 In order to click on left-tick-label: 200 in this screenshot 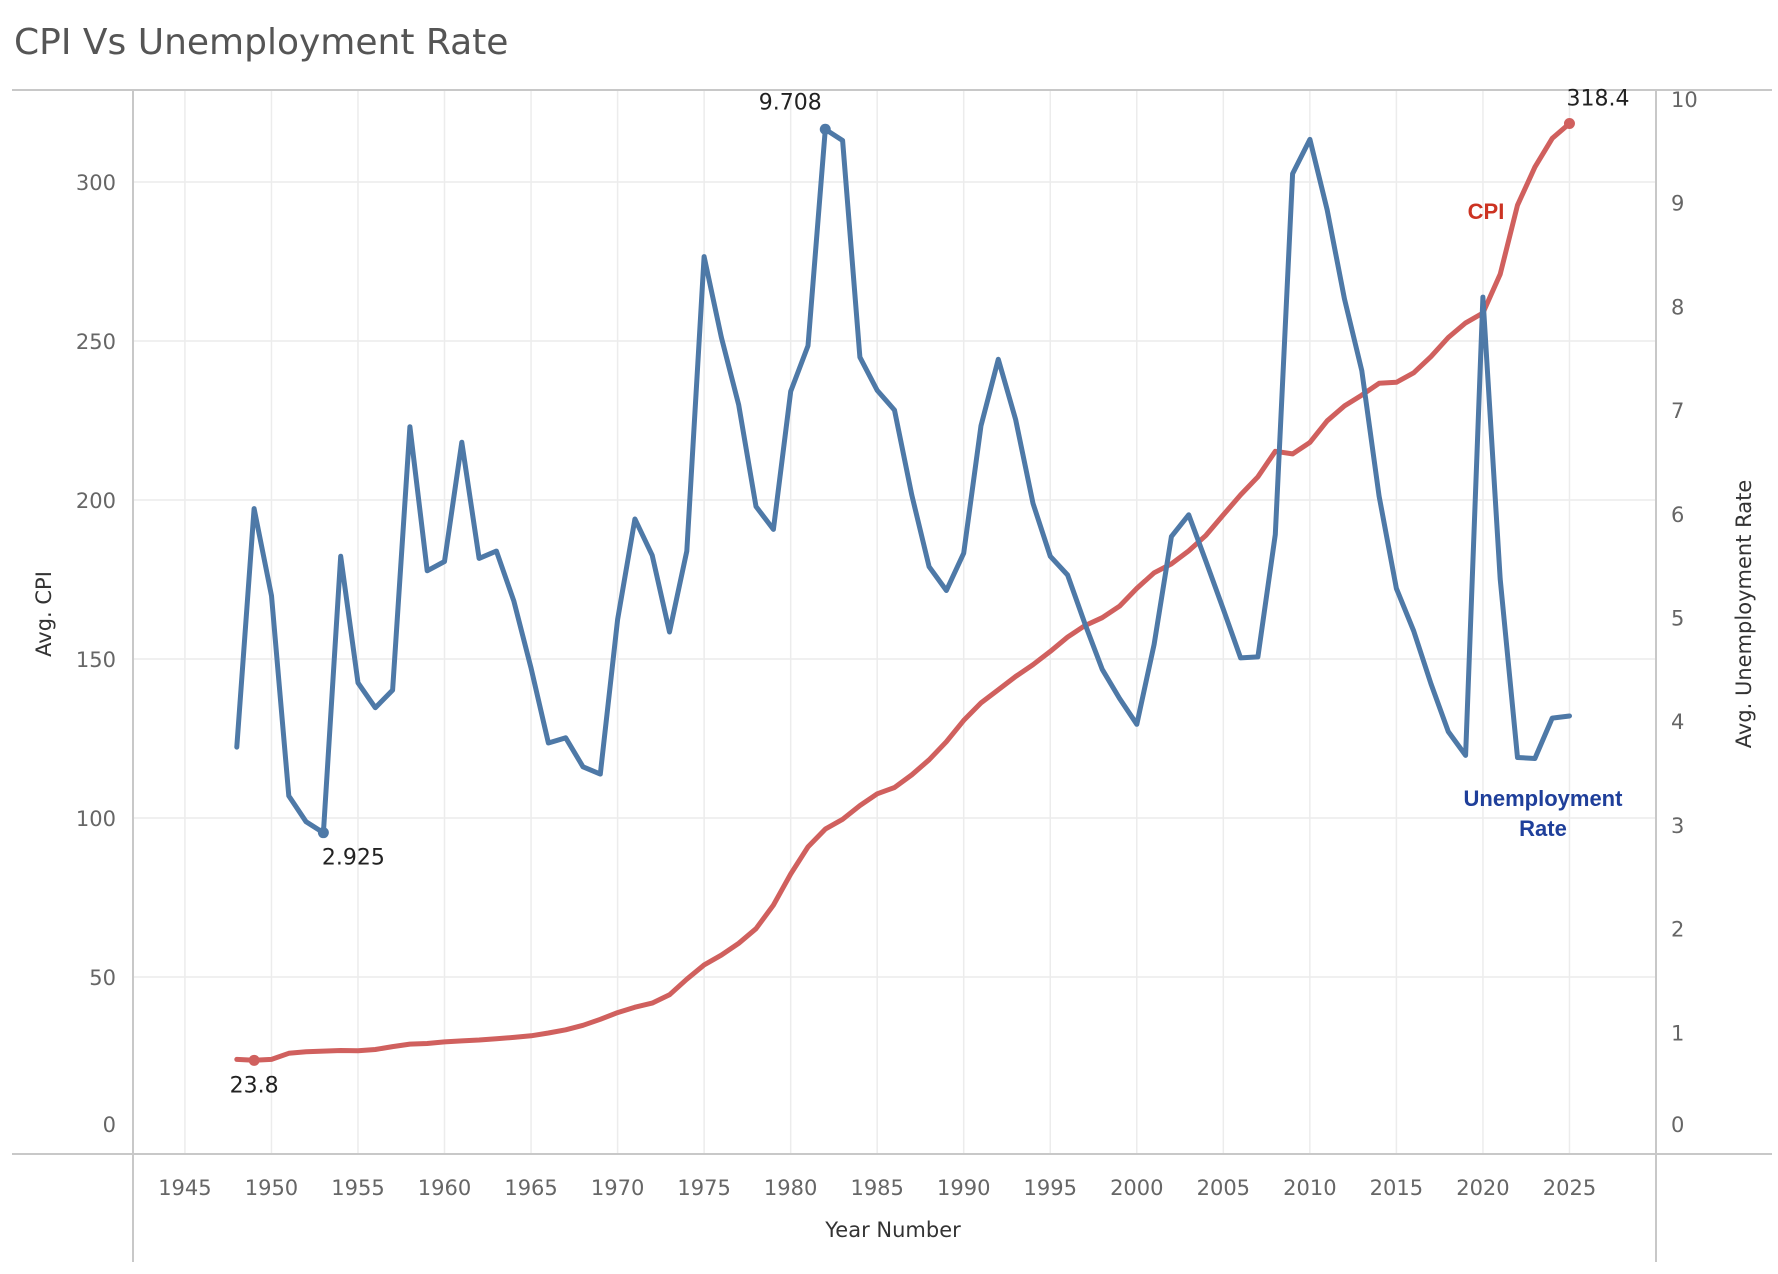, I will do `click(96, 501)`.